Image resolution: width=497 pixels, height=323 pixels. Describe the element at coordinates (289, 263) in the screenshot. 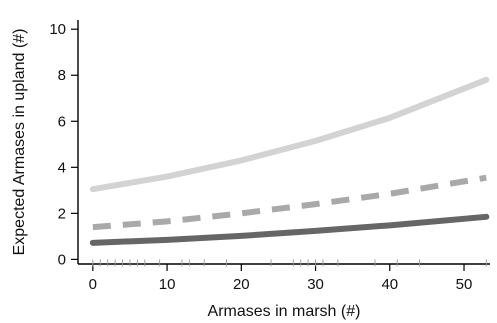

I see `rug-layer` at that location.